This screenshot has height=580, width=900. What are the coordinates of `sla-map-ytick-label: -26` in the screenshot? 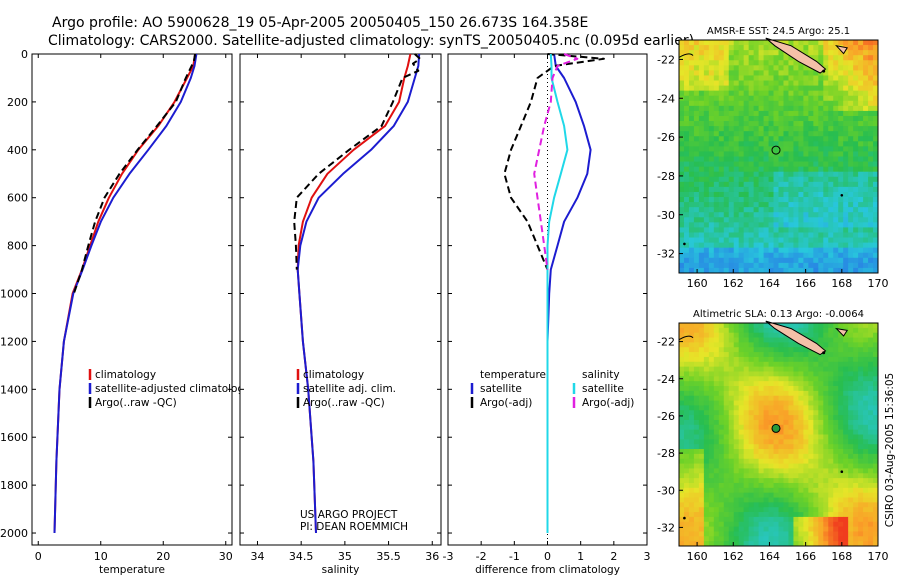 It's located at (666, 416).